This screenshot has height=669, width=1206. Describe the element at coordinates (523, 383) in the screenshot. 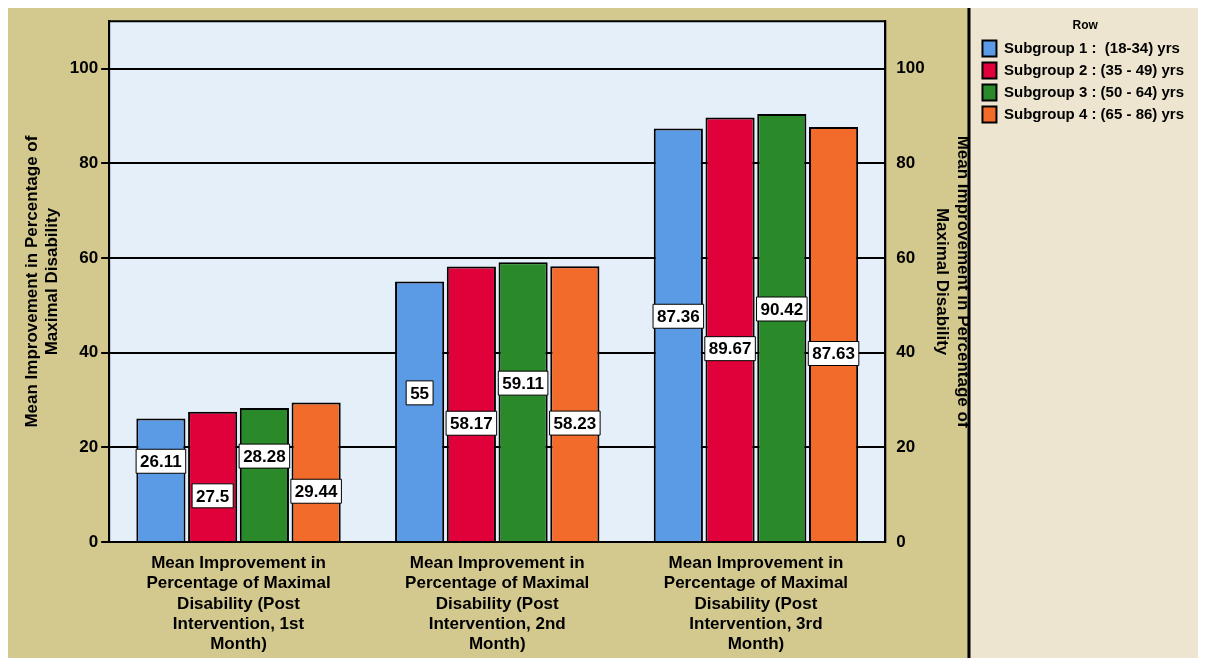

I see `data-label: 59.11` at that location.